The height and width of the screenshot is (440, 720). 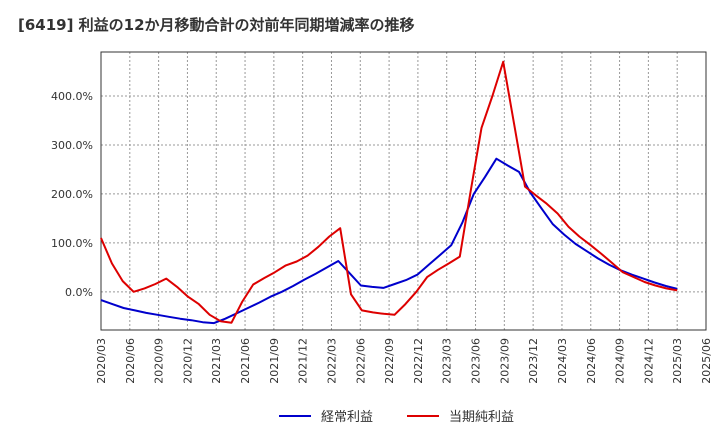 What do you see at coordinates (476, 361) in the screenshot?
I see `x-tick-label: 2023/06` at bounding box center [476, 361].